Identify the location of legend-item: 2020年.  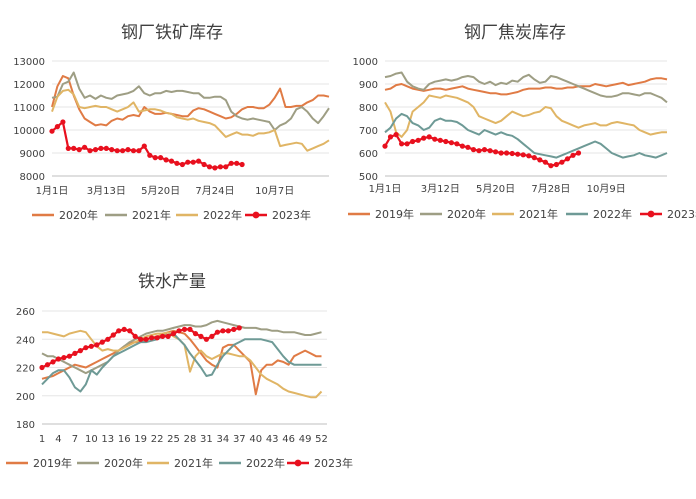
(453, 214).